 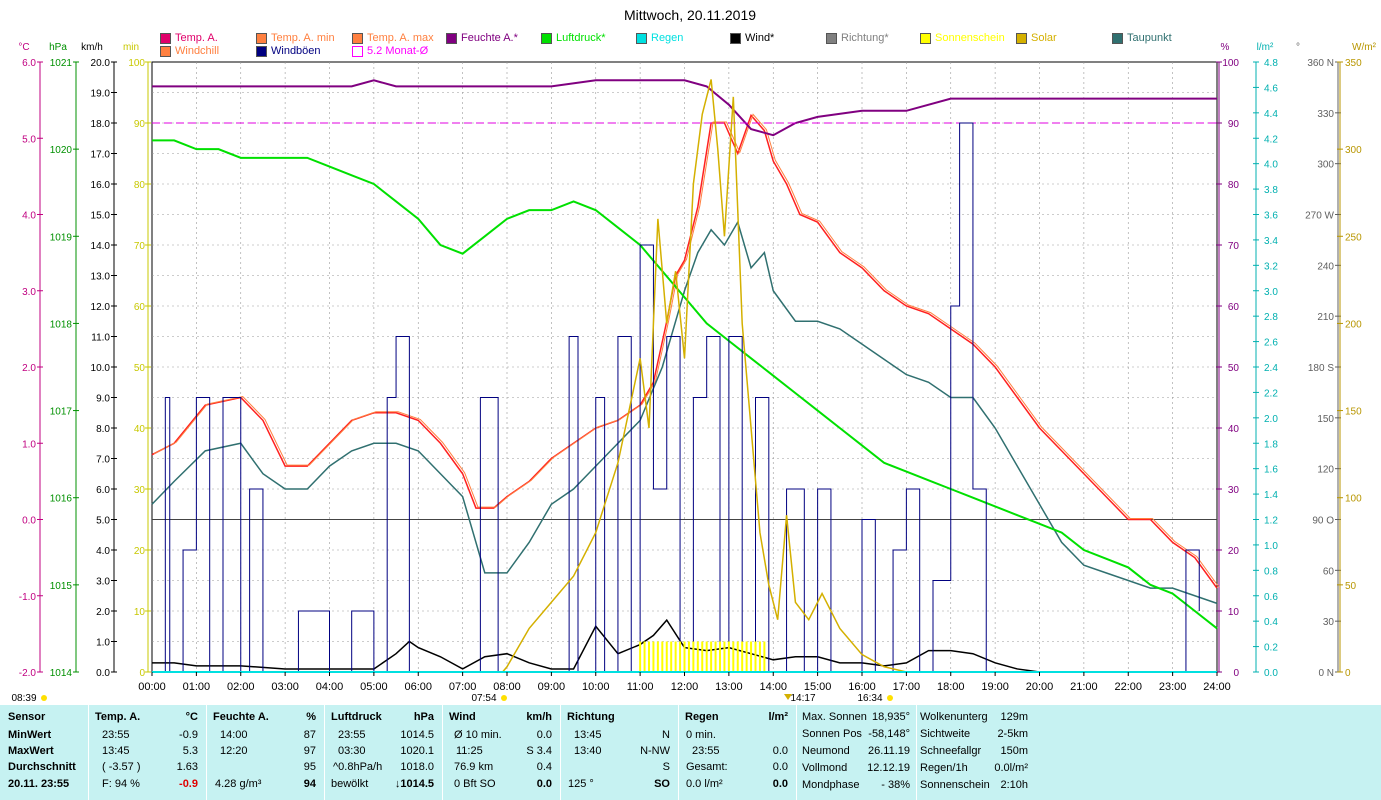 What do you see at coordinates (188, 784) in the screenshot?
I see `temp-current: -0.9` at bounding box center [188, 784].